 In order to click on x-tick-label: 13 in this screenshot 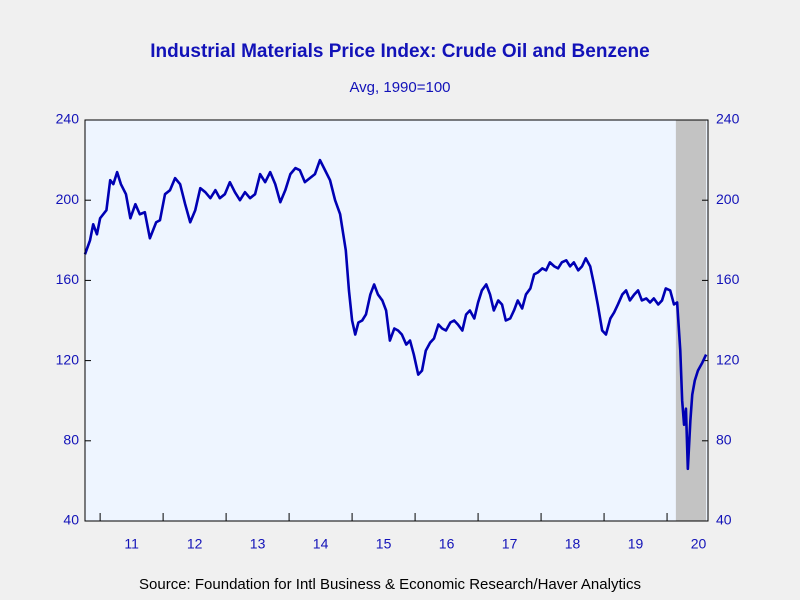, I will do `click(258, 544)`.